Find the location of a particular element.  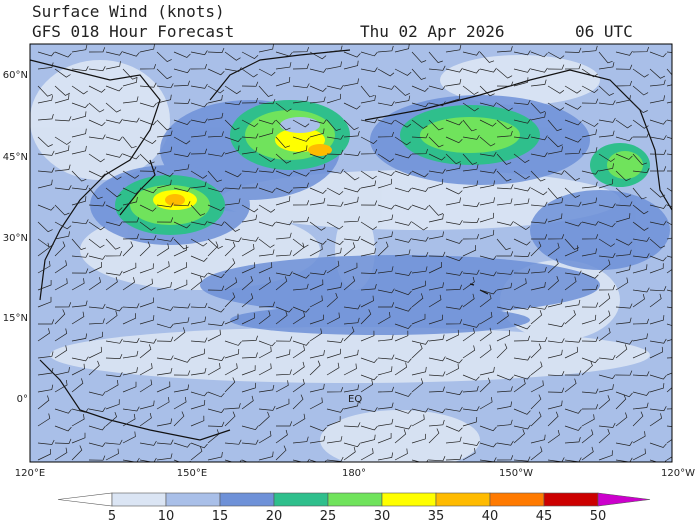

lat-label: 15°N is located at coordinates (15, 318).